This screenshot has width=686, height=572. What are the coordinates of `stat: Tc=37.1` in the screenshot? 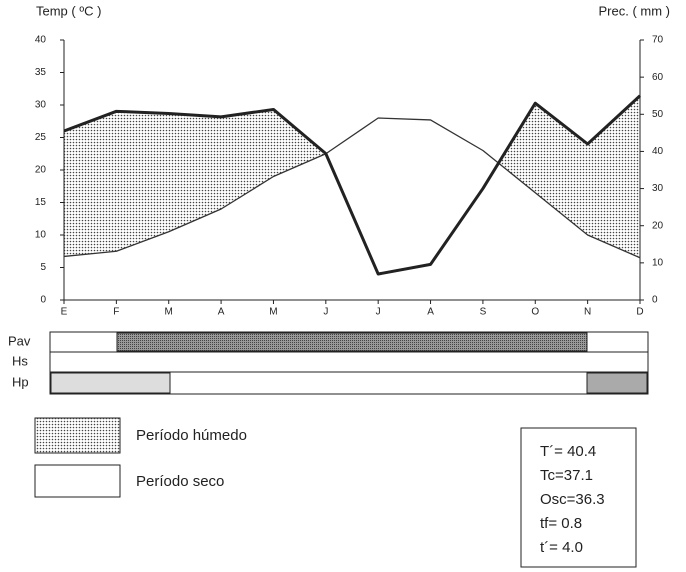 It's located at (566, 475).